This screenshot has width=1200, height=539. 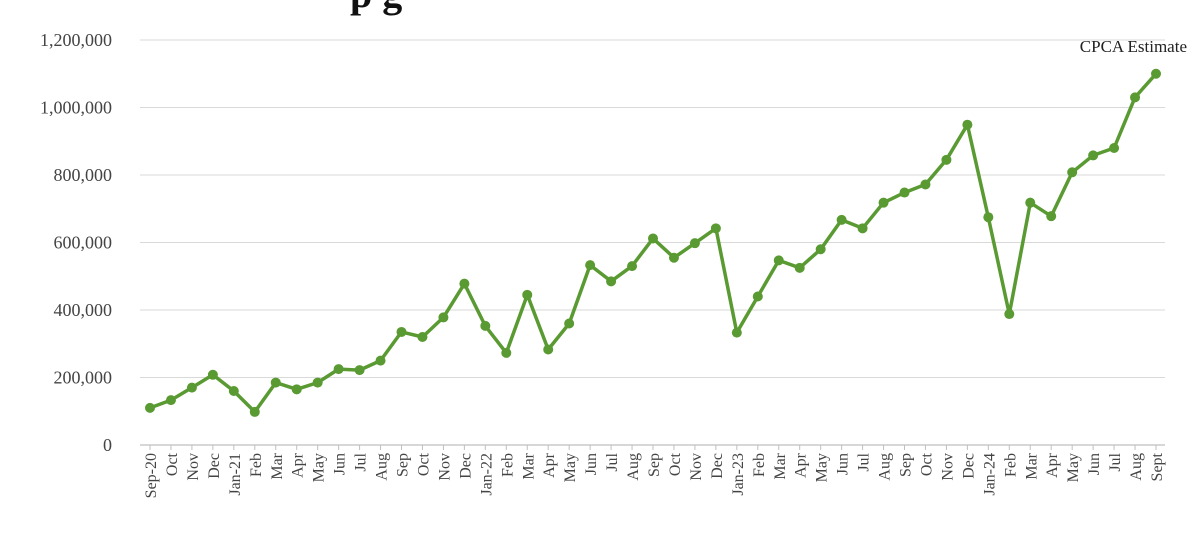 What do you see at coordinates (738, 474) in the screenshot?
I see `x-tick-label: Jan-23` at bounding box center [738, 474].